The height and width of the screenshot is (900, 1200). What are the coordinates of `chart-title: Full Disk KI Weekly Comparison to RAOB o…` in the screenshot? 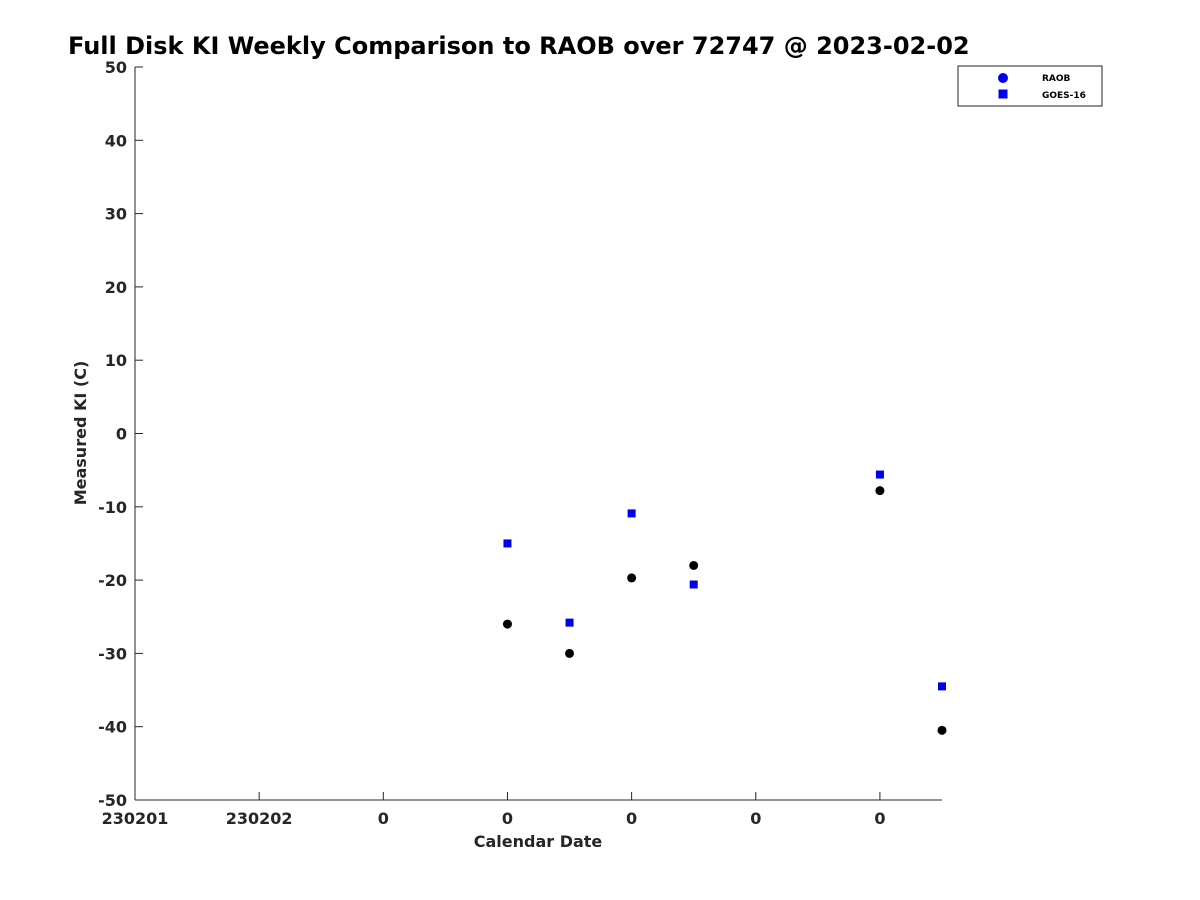 It's located at (519, 46).